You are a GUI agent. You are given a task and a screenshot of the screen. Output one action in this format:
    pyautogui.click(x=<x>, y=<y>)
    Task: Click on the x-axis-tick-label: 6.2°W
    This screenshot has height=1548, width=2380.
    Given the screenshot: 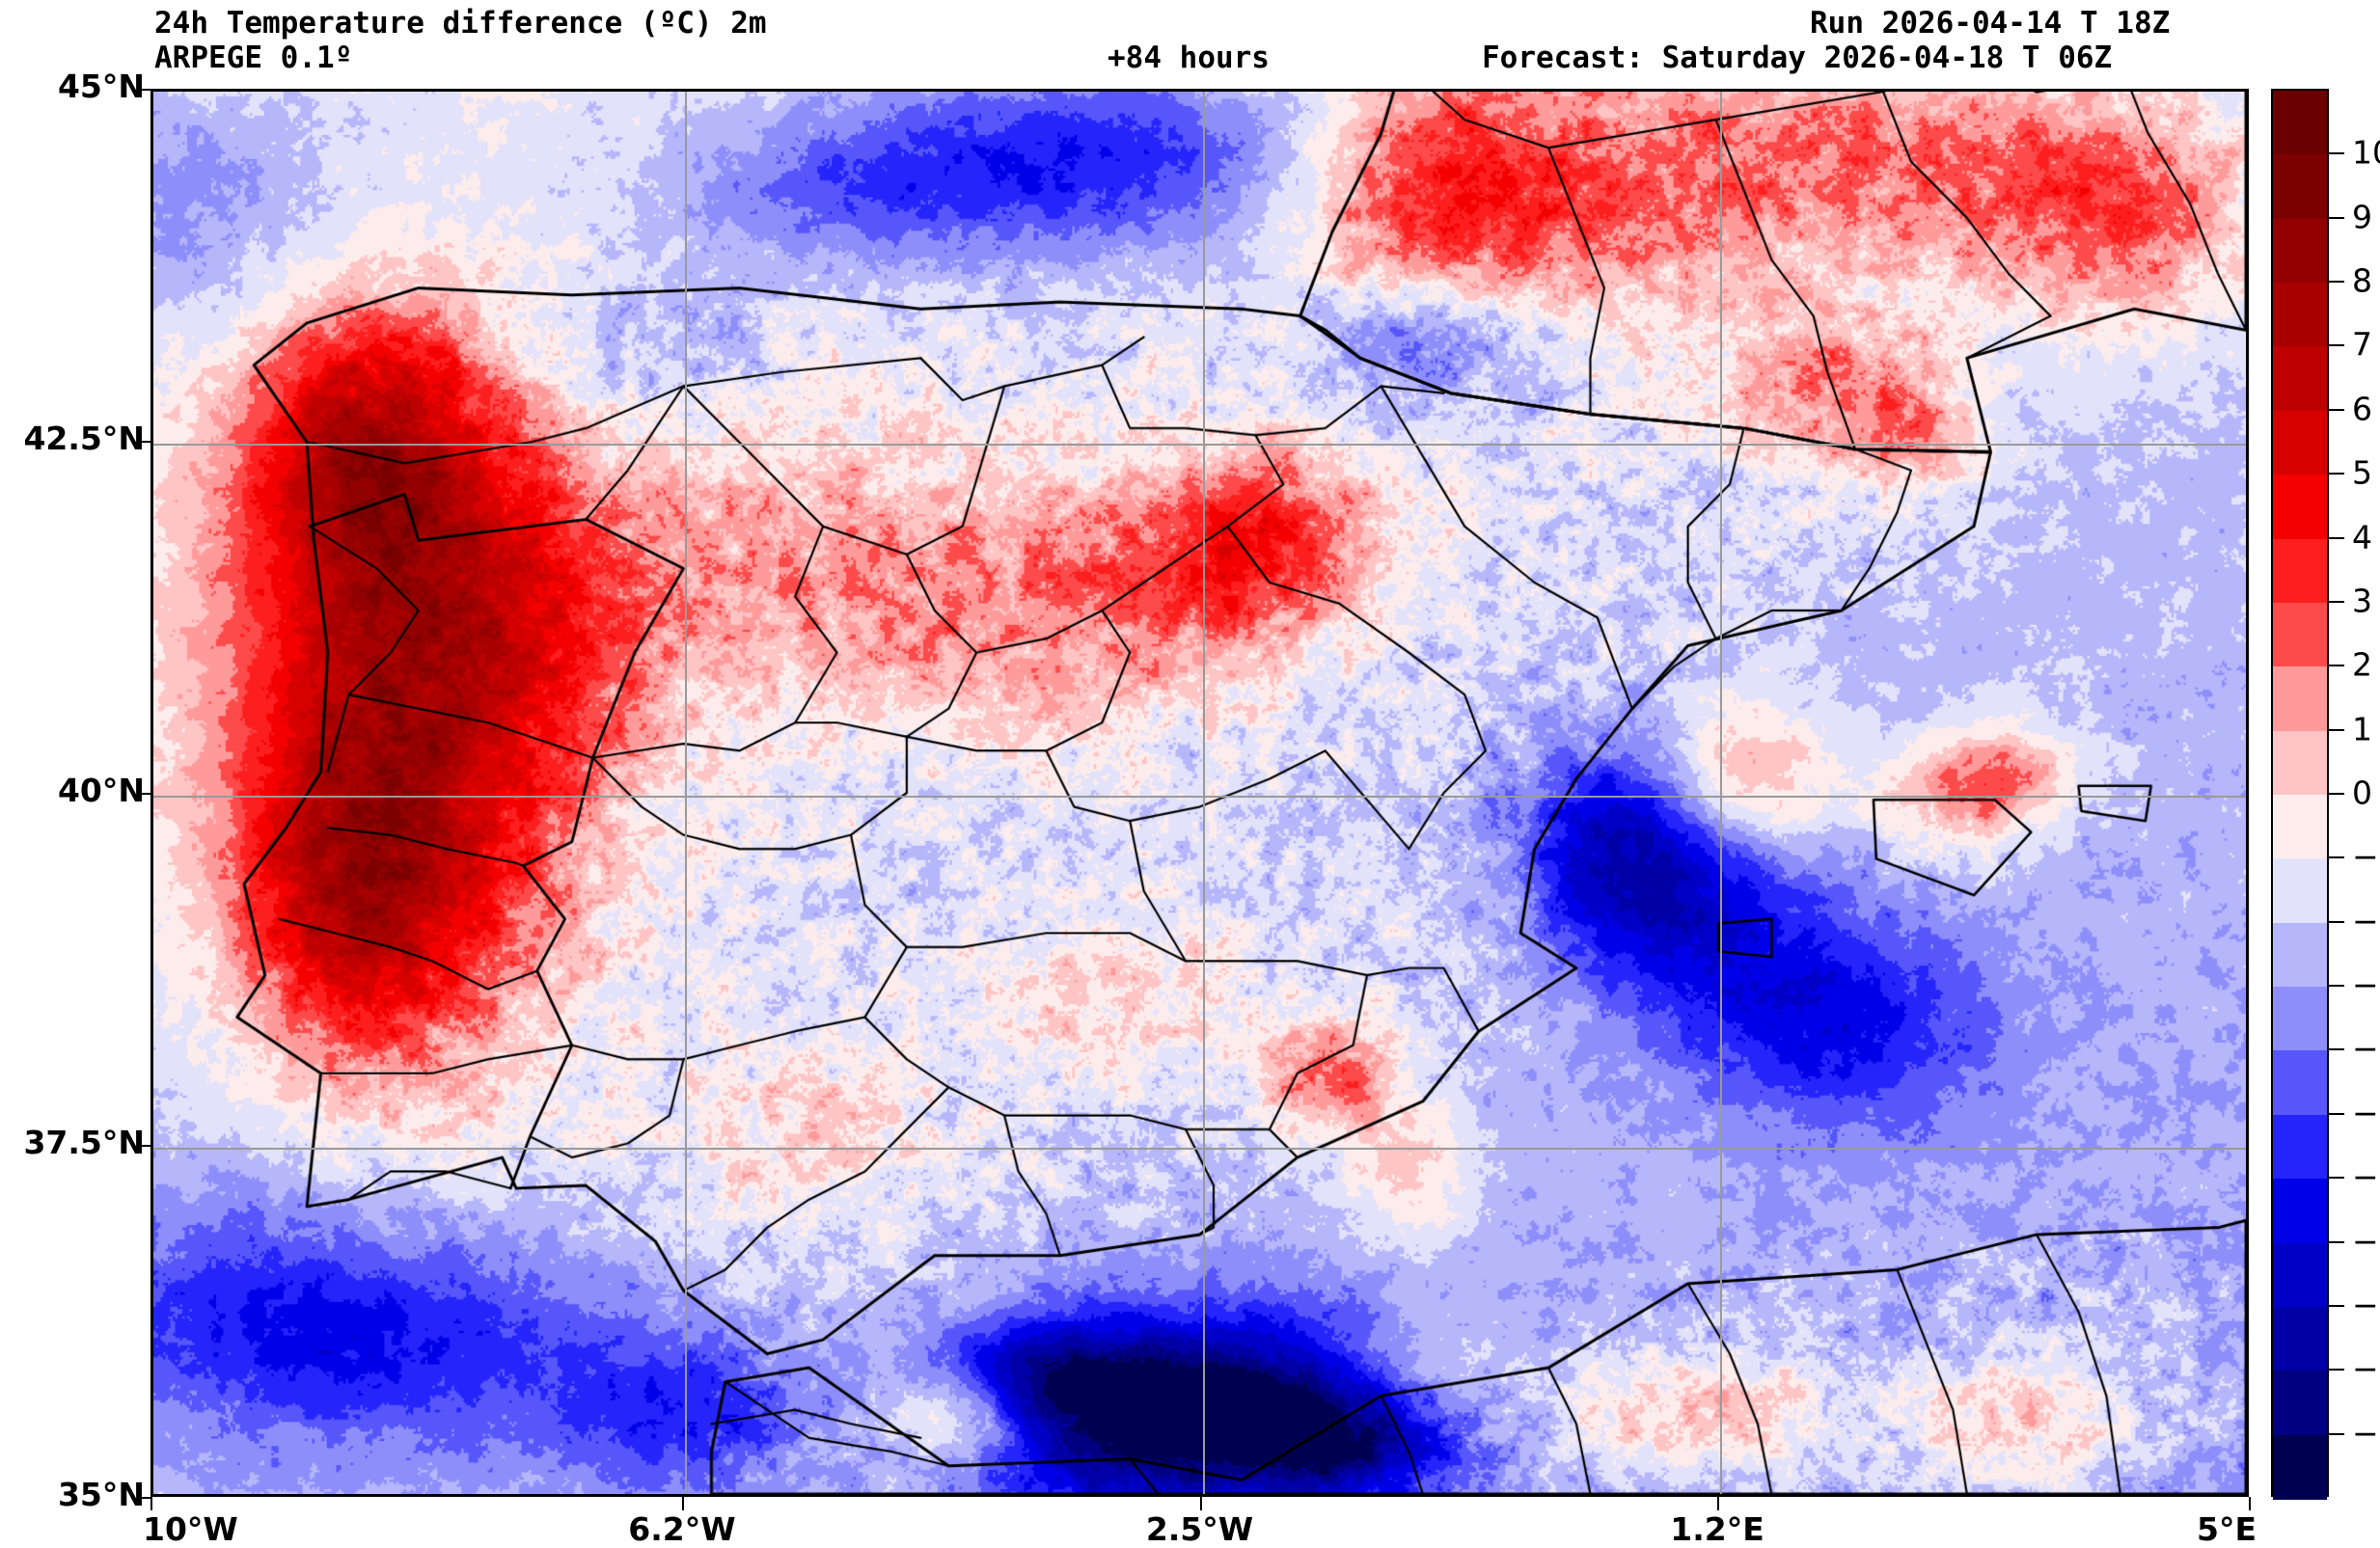 What is the action you would take?
    pyautogui.click(x=682, y=1529)
    